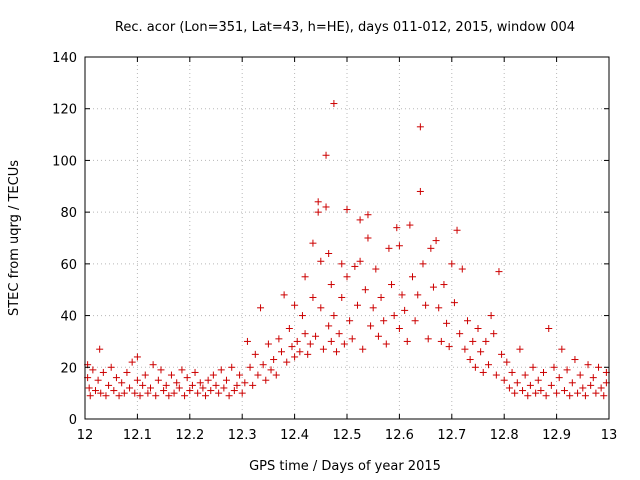 The width and height of the screenshot is (640, 480). Describe the element at coordinates (64, 161) in the screenshot. I see `y-tick-label: 100` at that location.